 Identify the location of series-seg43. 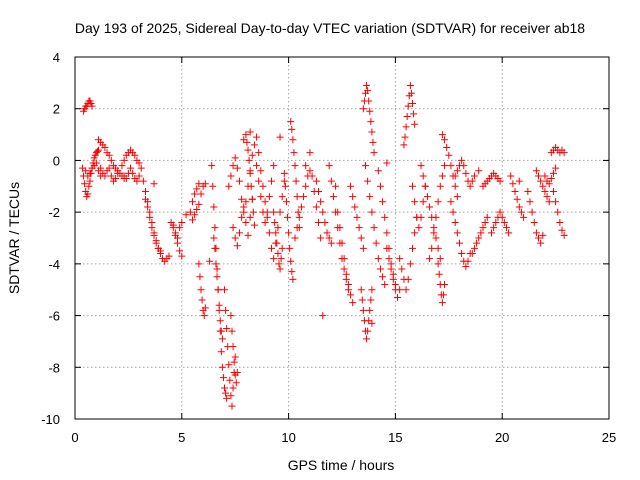
(441, 283).